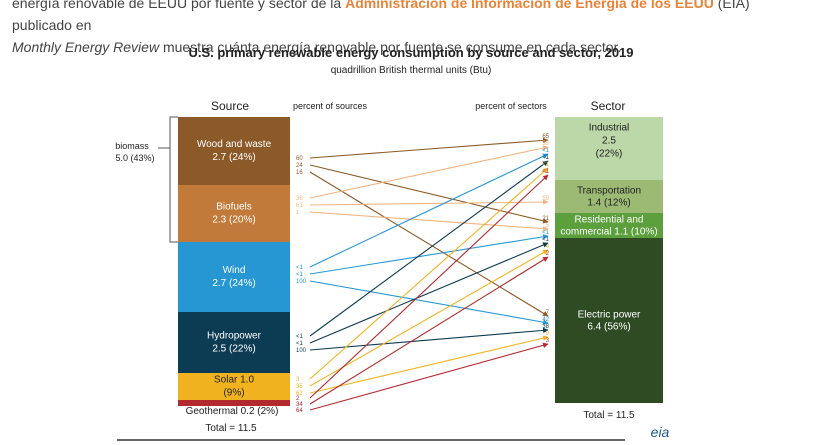 This screenshot has width=822, height=445. Describe the element at coordinates (298, 213) in the screenshot. I see `label: 1` at that location.